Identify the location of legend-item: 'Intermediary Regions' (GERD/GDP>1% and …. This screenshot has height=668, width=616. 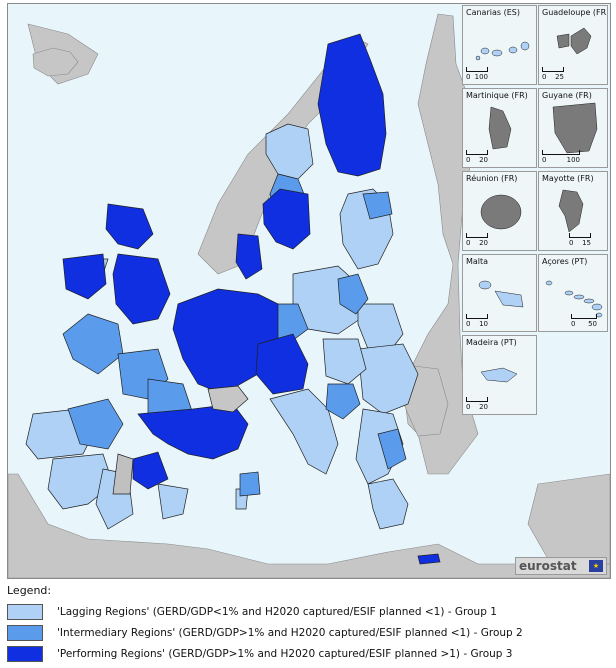
(309, 633).